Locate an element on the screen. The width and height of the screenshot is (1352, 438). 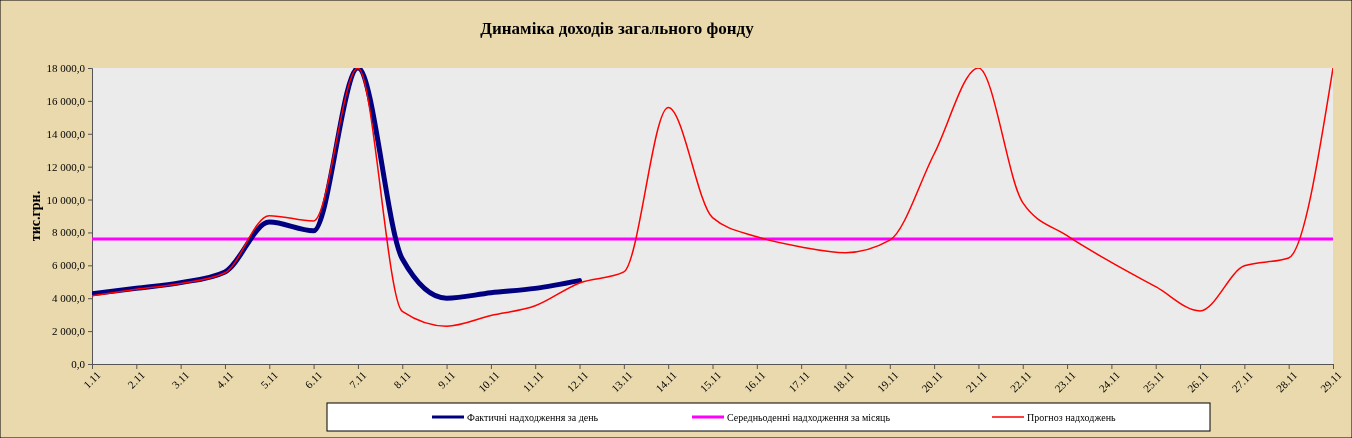
y-tick-label: 4 000,0 is located at coordinates (69, 298).